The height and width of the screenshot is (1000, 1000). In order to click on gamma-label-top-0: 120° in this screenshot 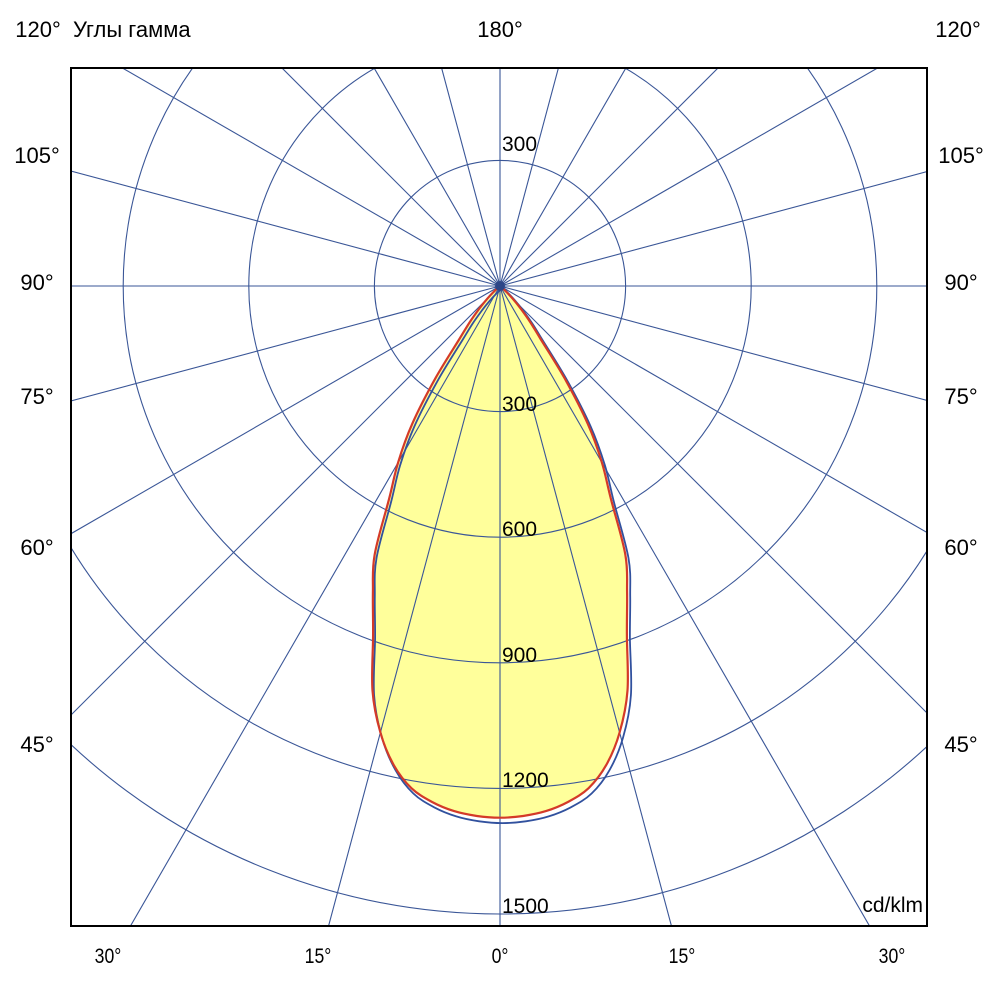, I will do `click(38, 29)`.